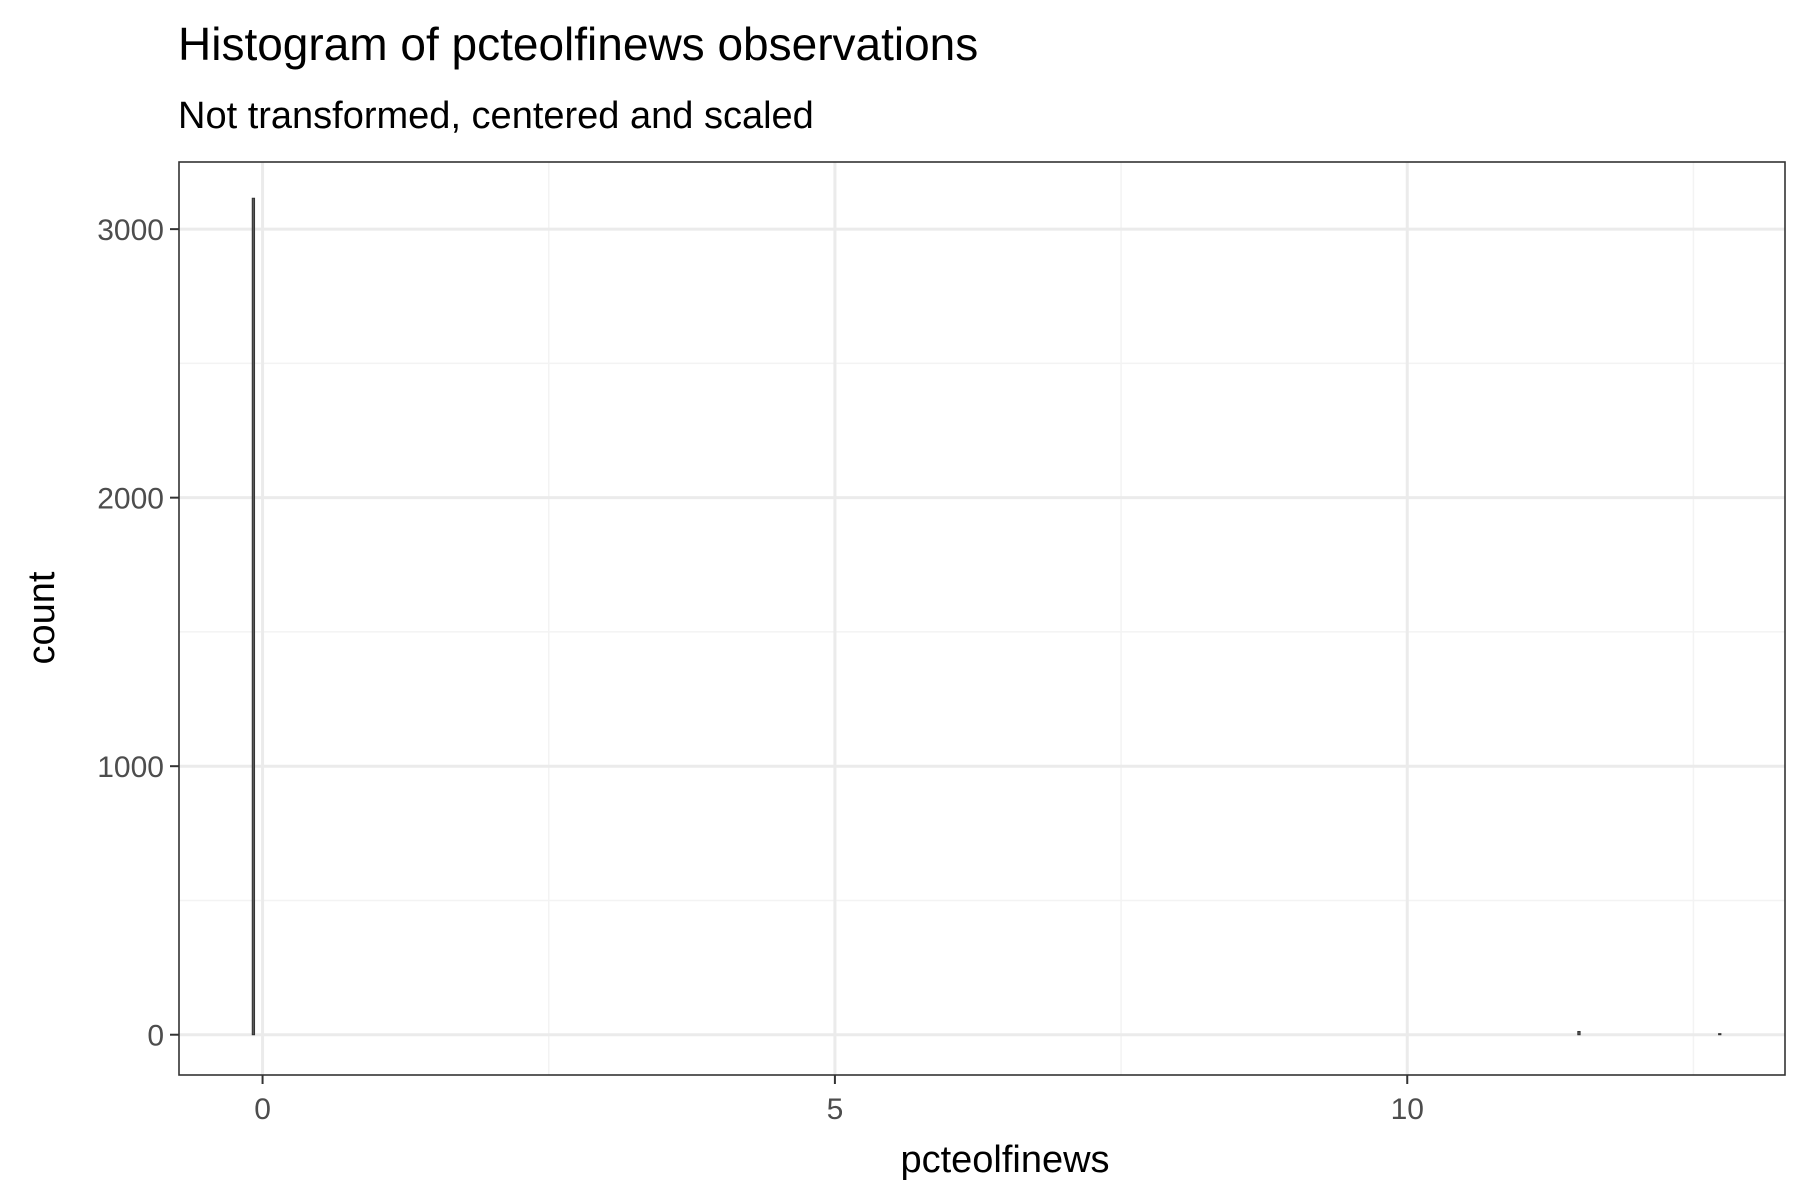  What do you see at coordinates (138, 633) in the screenshot?
I see `y-axis: 0 1000 2000 3000` at bounding box center [138, 633].